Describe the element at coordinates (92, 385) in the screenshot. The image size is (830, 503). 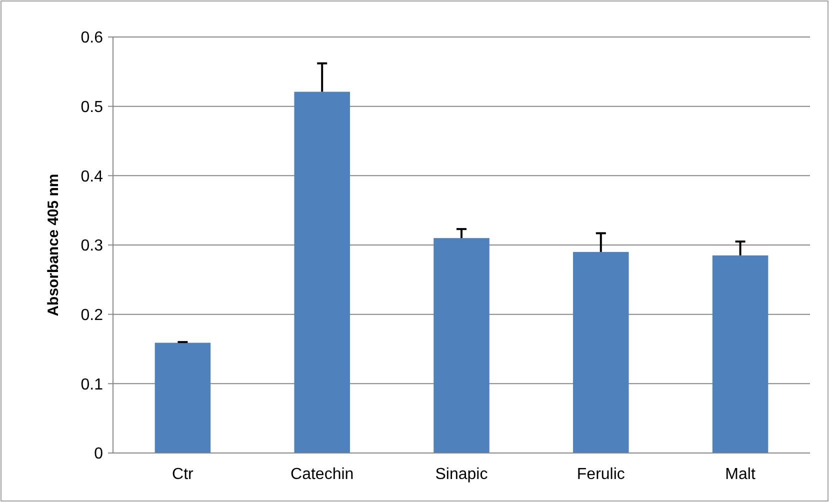
I see `y-tick-label: 0.1` at that location.